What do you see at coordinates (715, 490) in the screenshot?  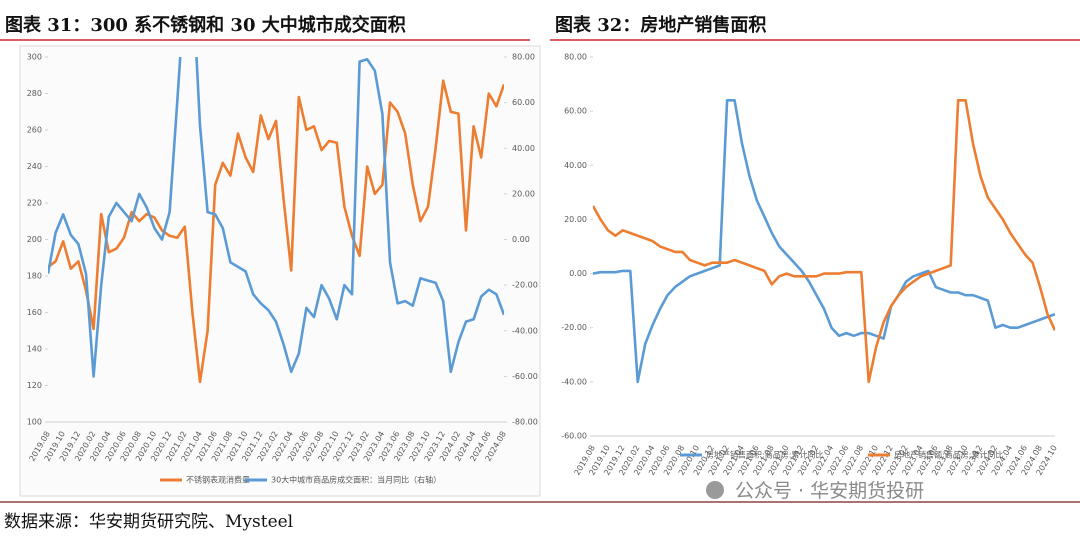 I see `wechat-icon` at bounding box center [715, 490].